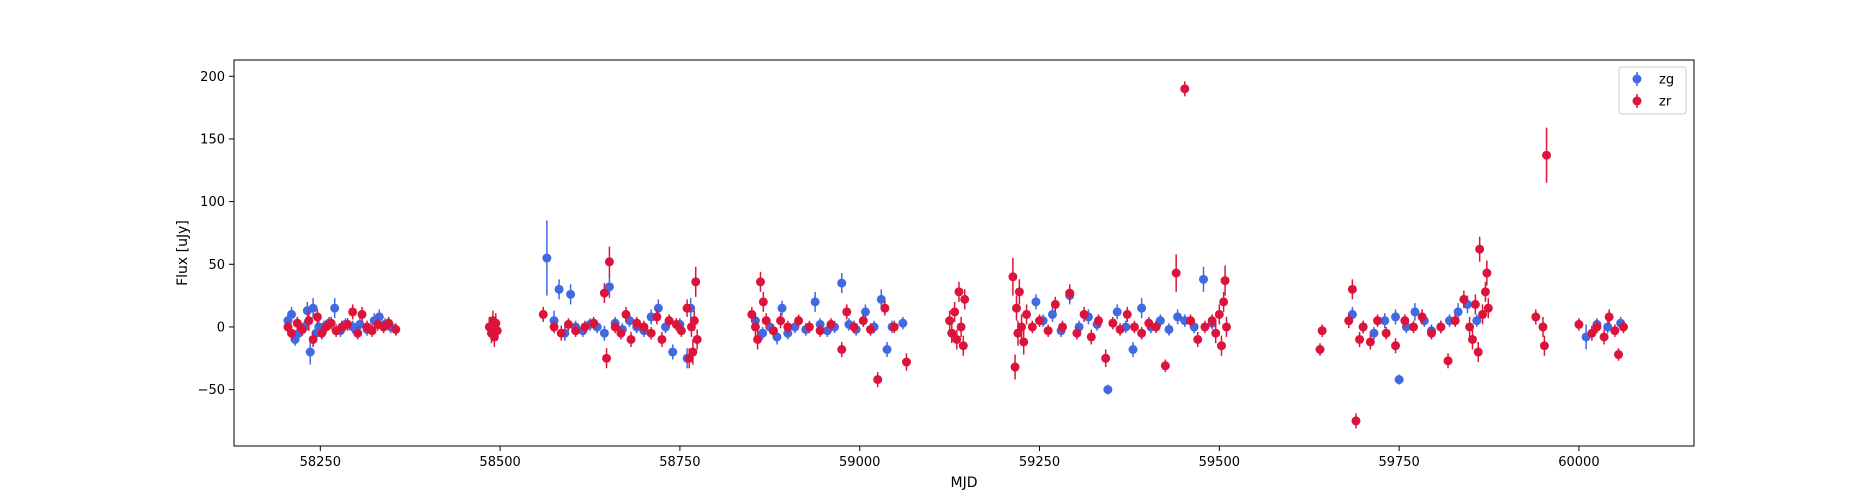  I want to click on x-tick-label: 59000, so click(859, 462).